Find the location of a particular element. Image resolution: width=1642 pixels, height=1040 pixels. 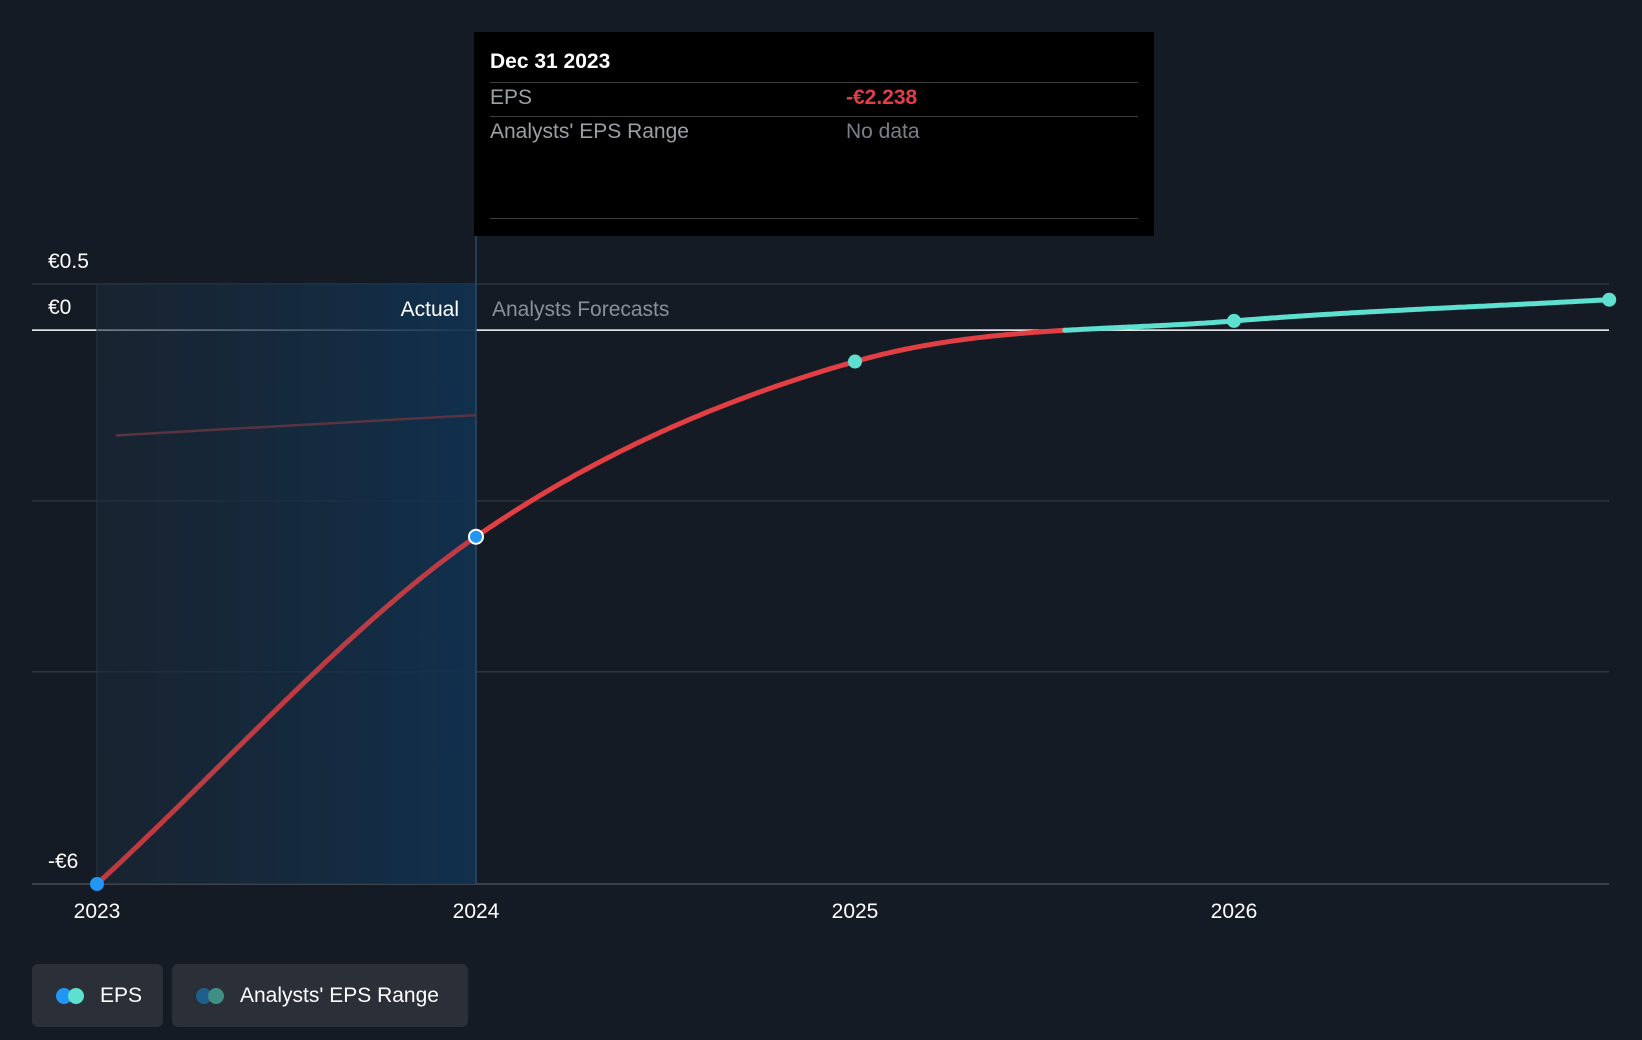

legend-range-label: Analysts' EPS Range is located at coordinates (339, 995).